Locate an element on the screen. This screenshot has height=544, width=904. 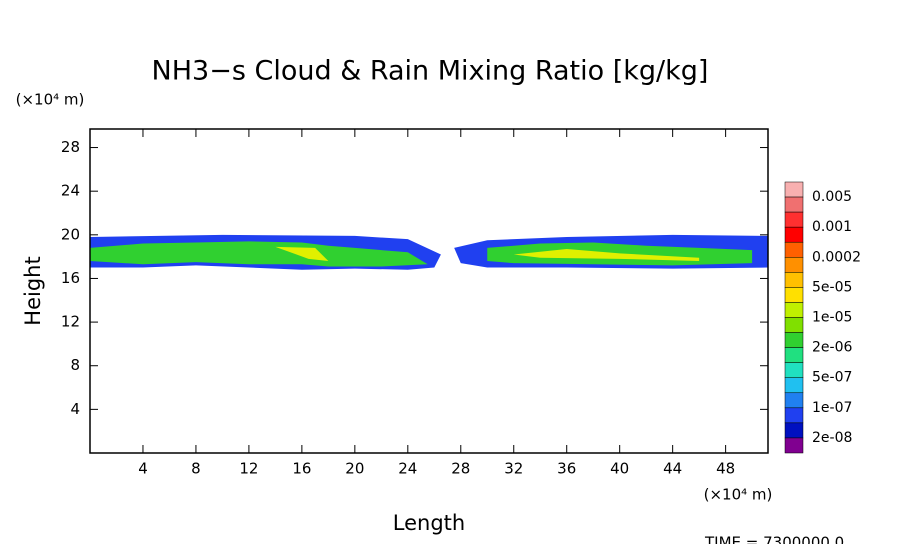
x-tick-label: 28 is located at coordinates (460, 469).